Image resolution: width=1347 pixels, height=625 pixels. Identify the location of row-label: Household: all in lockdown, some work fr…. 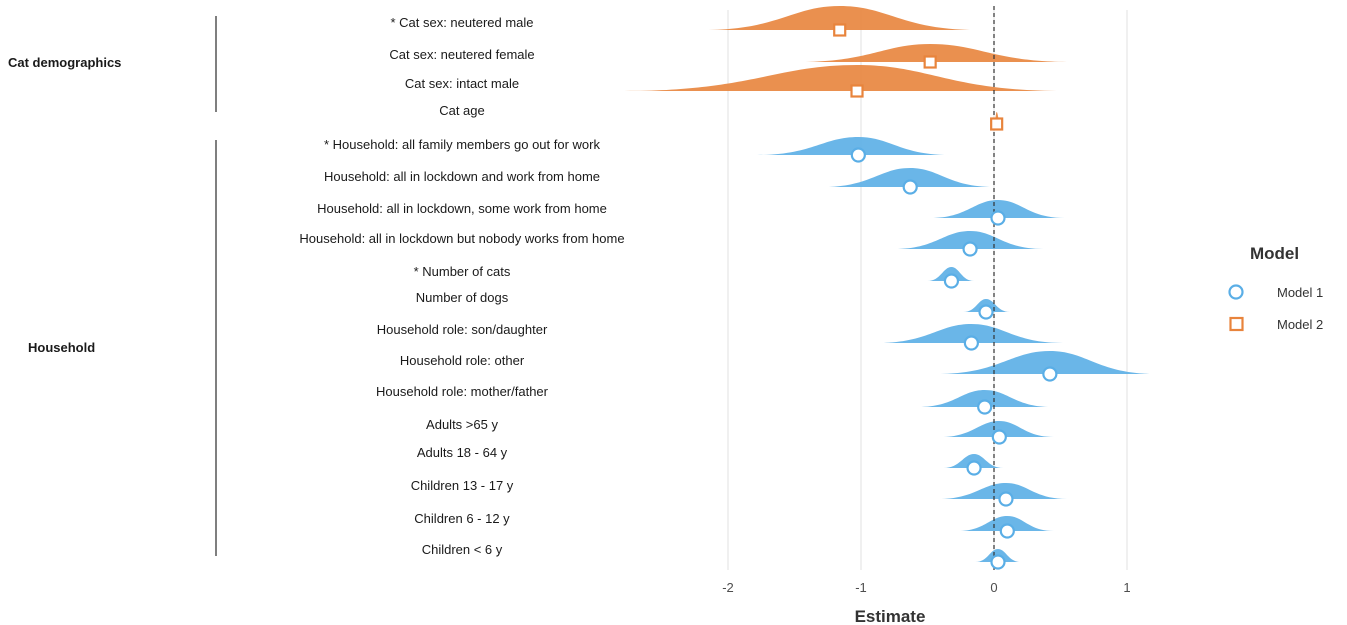
(462, 208).